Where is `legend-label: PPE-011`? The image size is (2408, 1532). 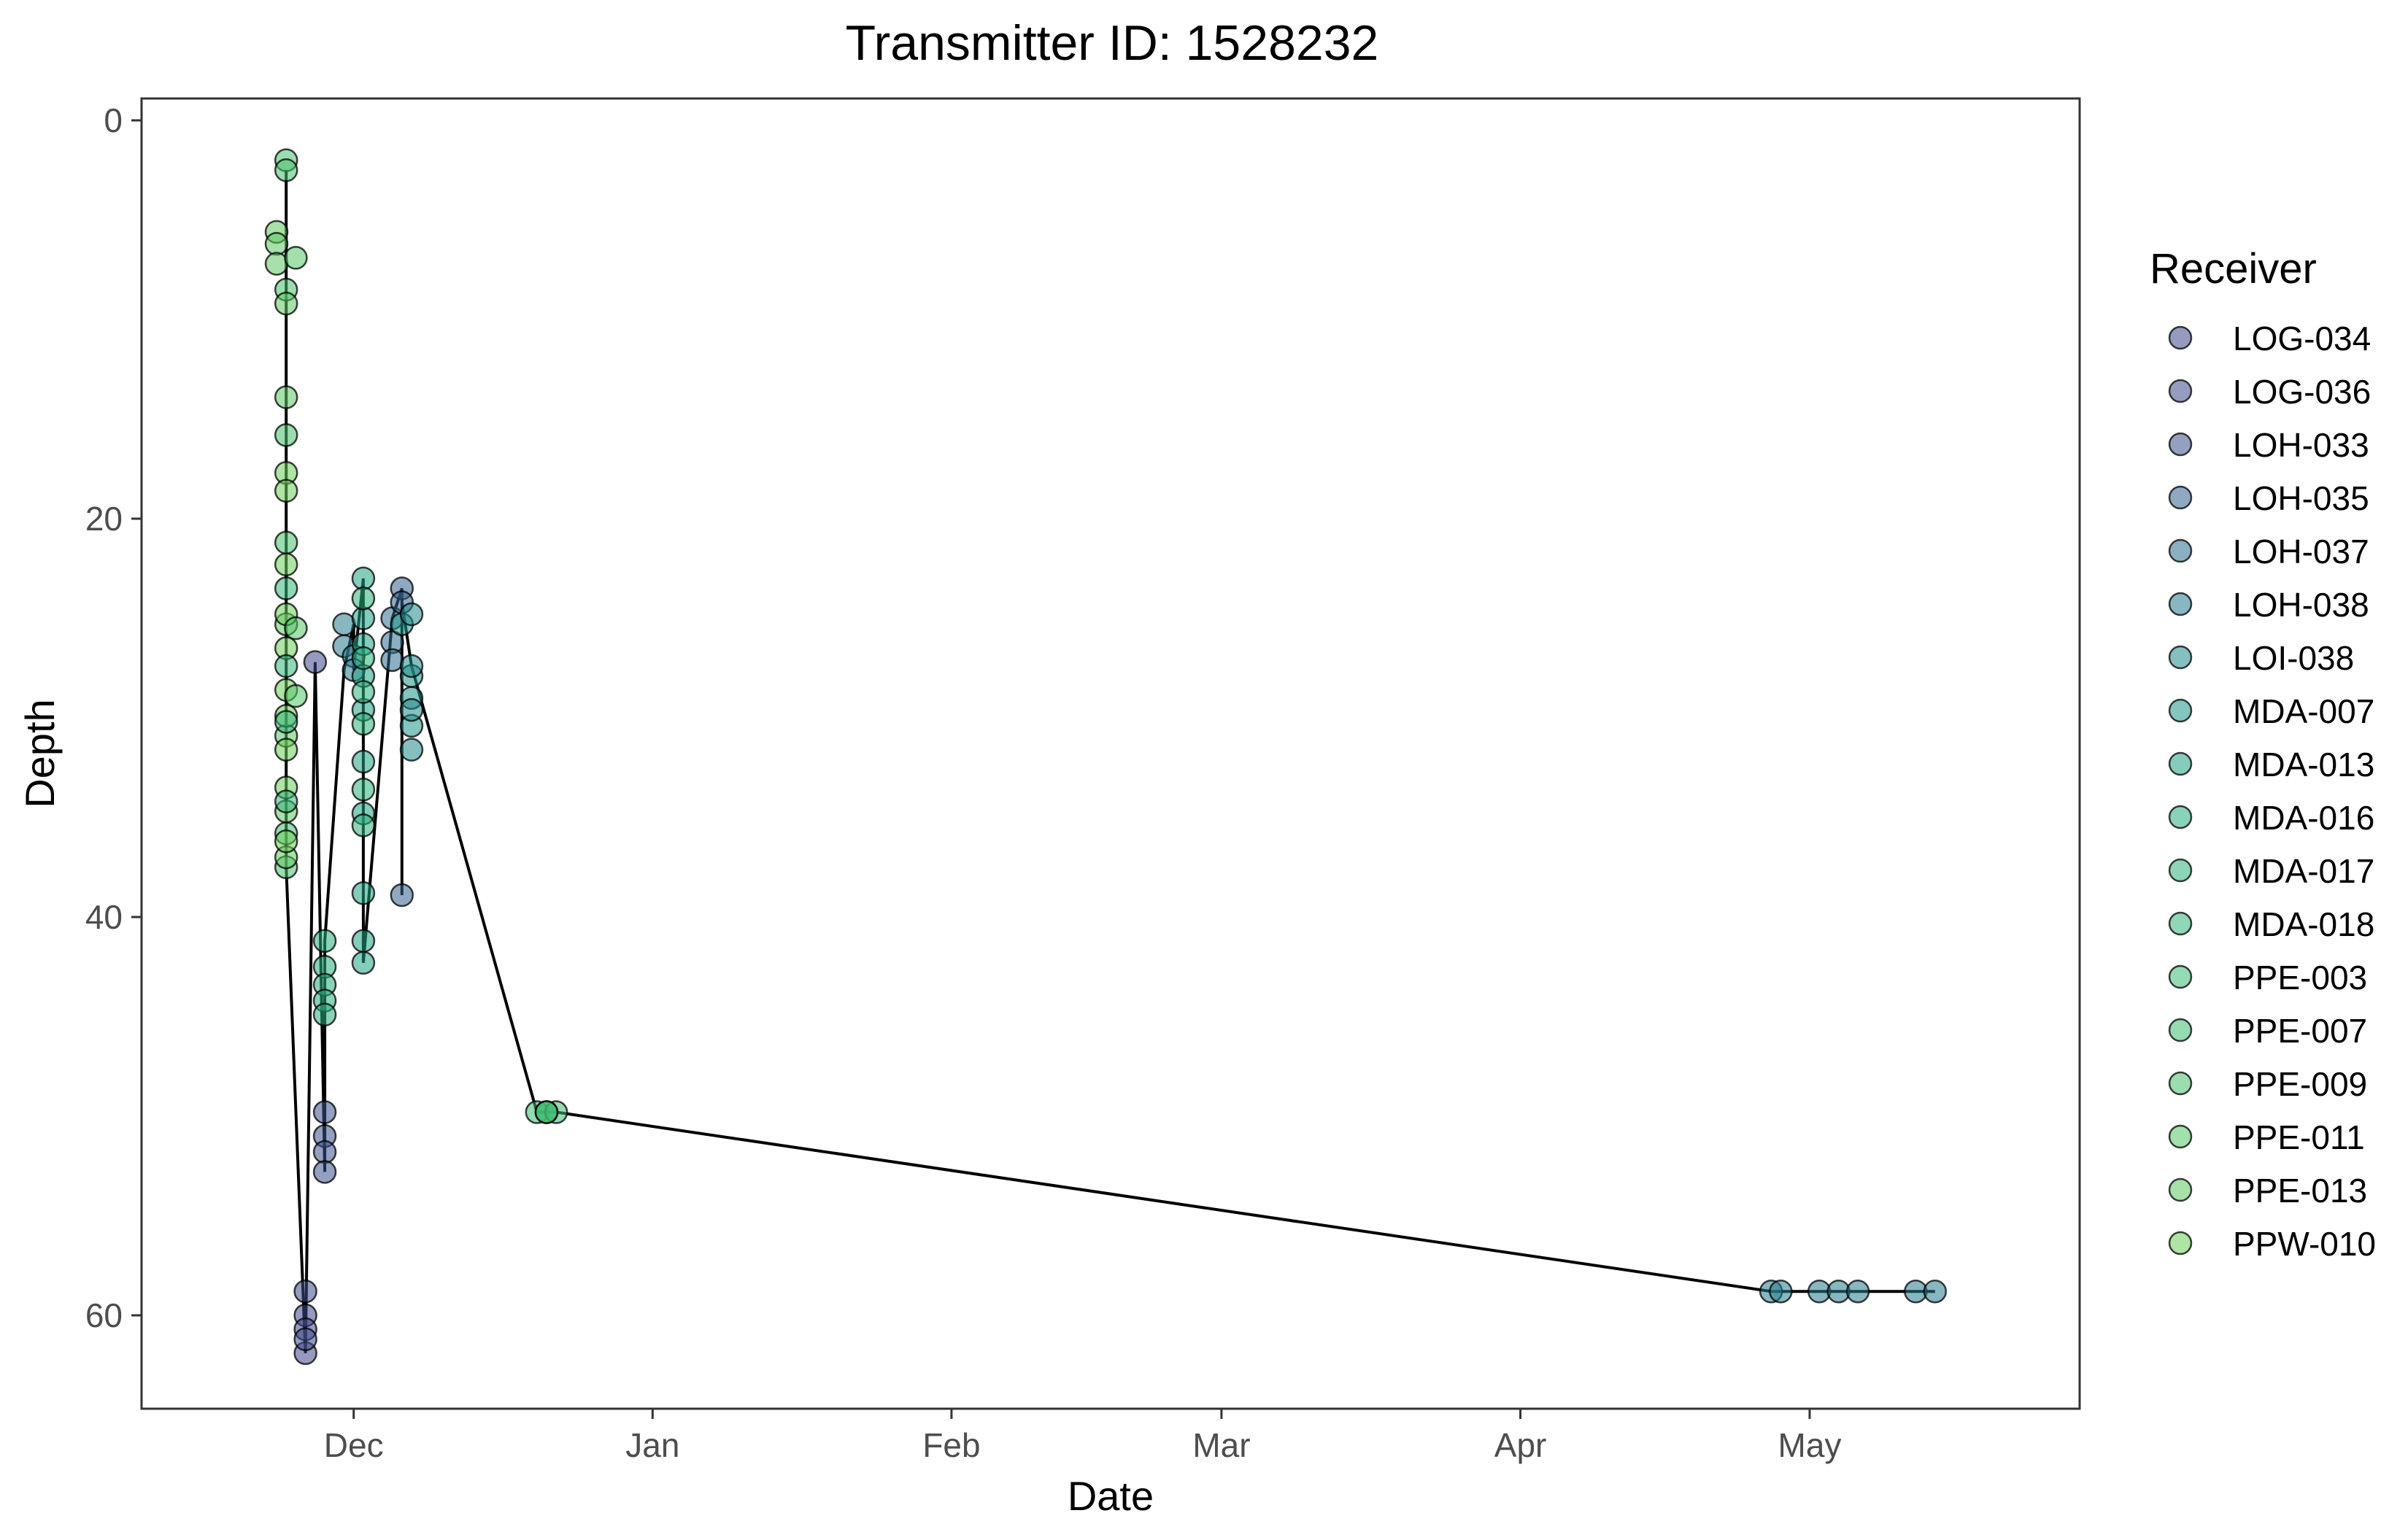 legend-label: PPE-011 is located at coordinates (2299, 1137).